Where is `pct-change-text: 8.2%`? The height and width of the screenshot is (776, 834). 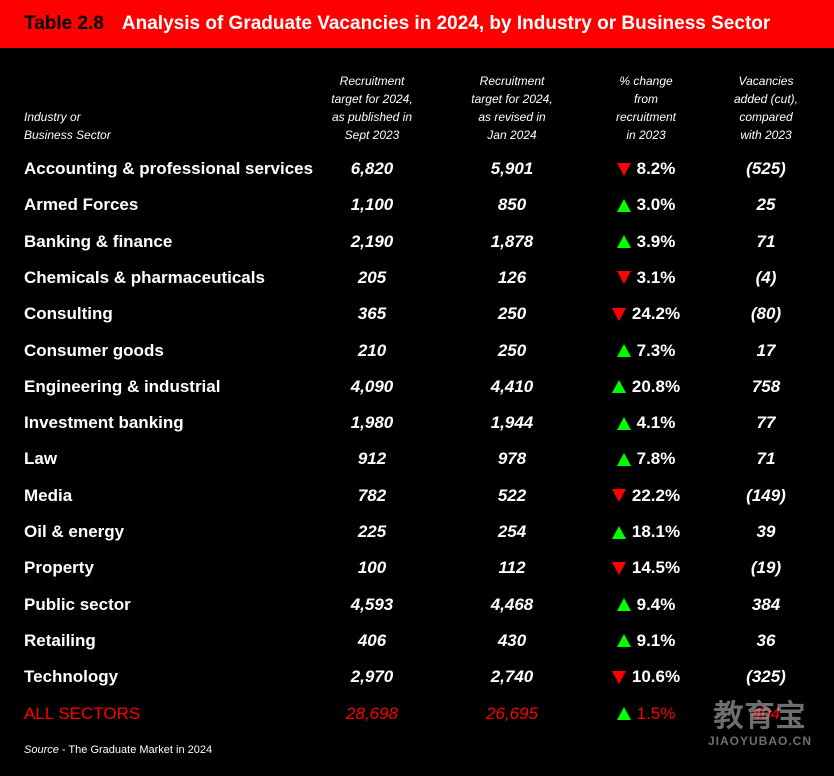
pct-change-text: 8.2% is located at coordinates (656, 168).